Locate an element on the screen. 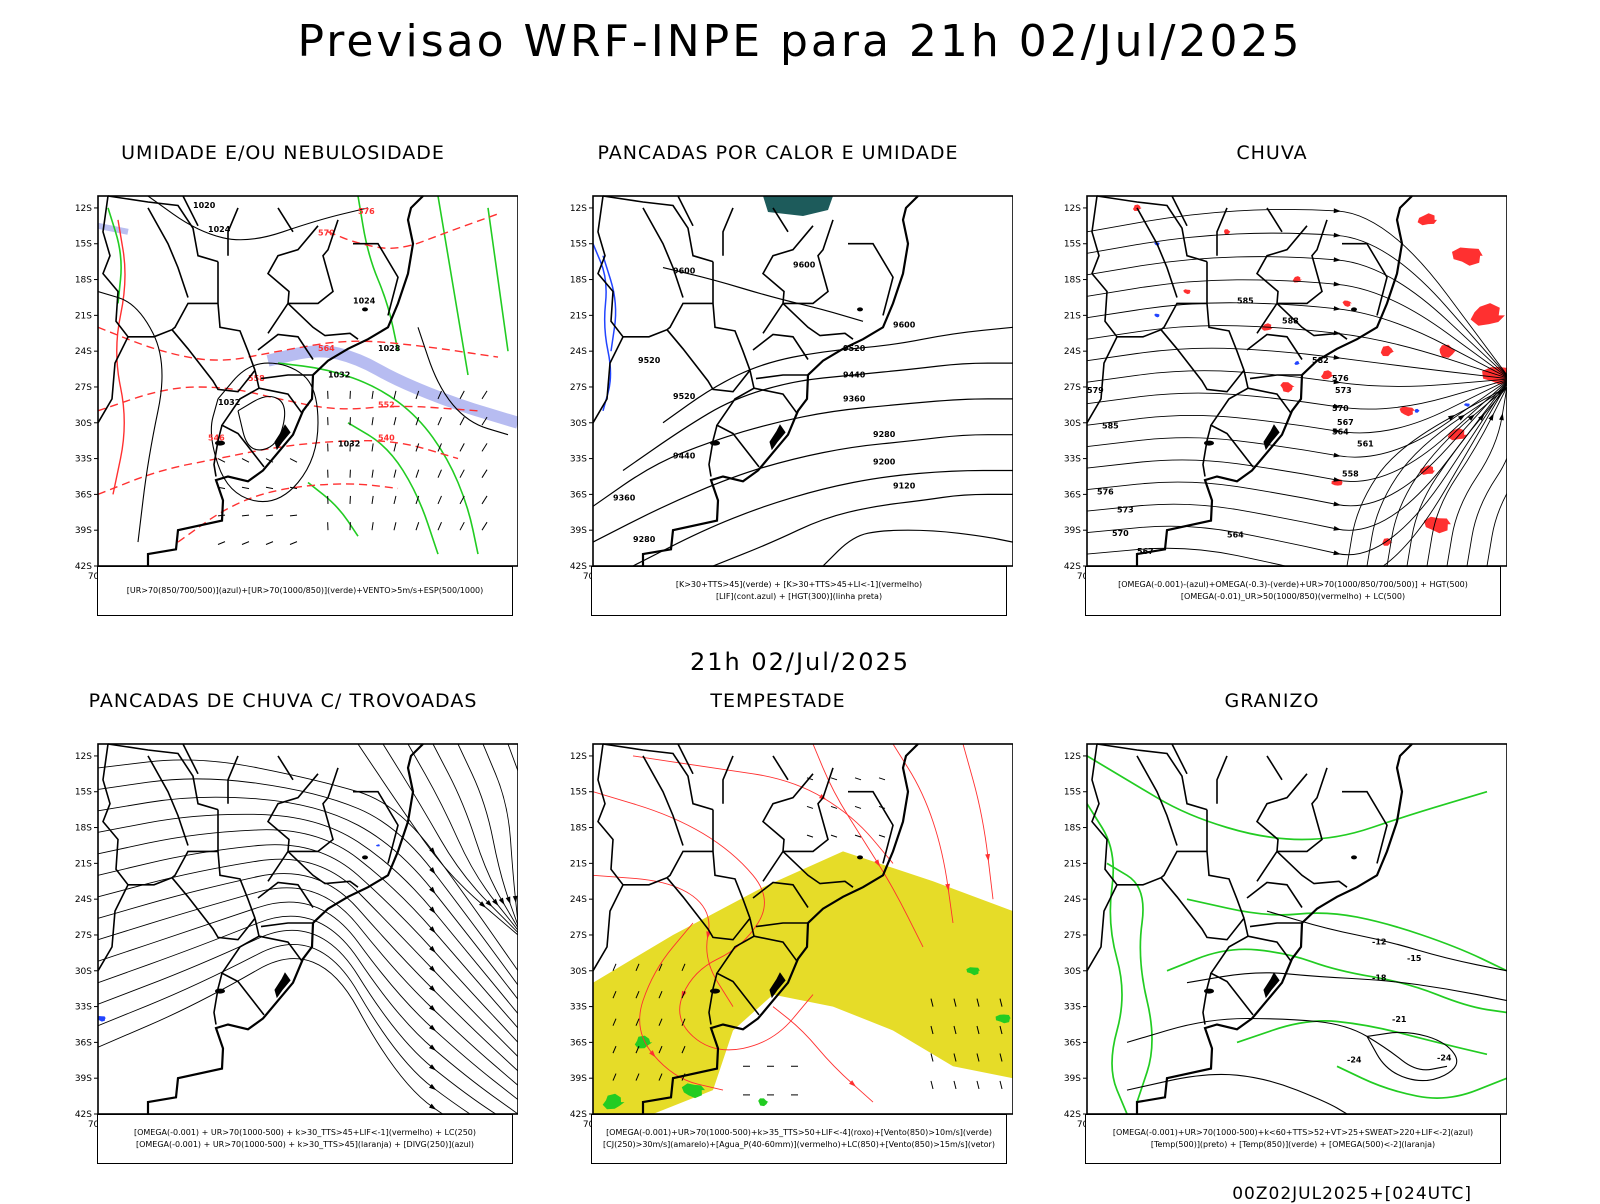 The height and width of the screenshot is (1204, 1600). political-boundaries is located at coordinates (1249, 381).